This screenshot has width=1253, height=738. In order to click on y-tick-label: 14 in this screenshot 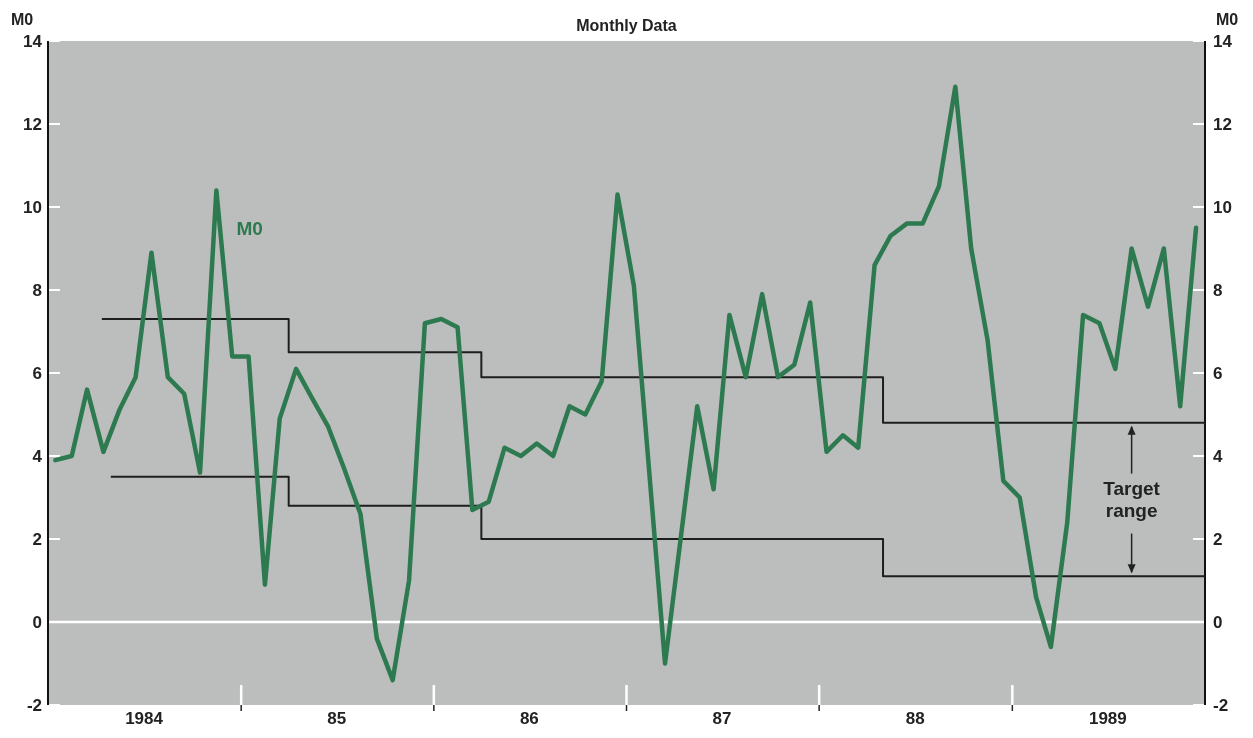, I will do `click(33, 41)`.